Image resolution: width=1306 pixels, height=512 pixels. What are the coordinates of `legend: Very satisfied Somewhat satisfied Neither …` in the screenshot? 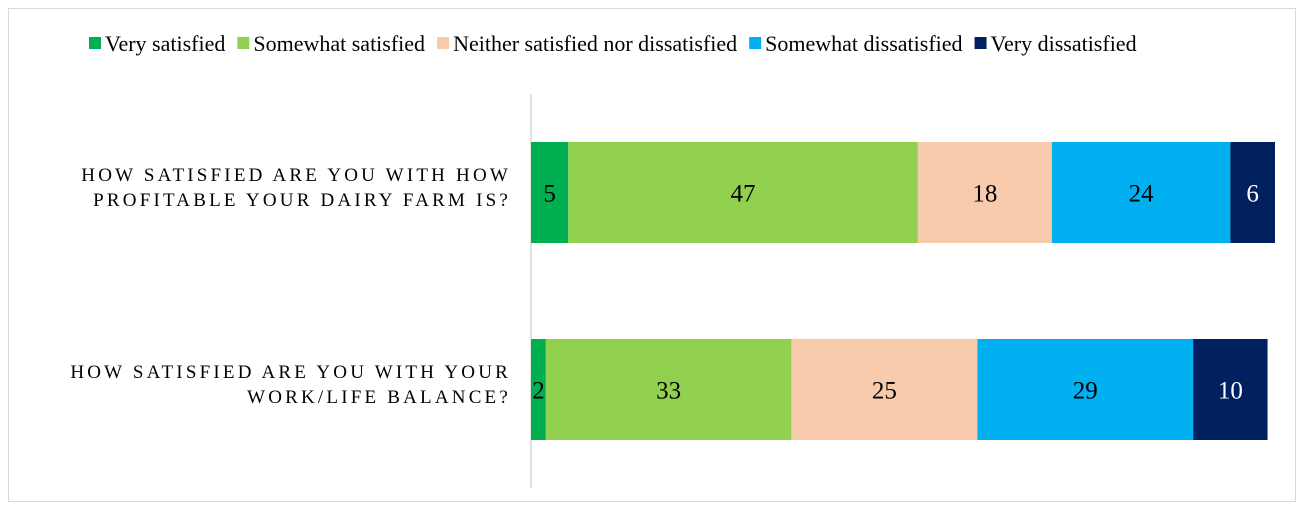 It's located at (613, 43).